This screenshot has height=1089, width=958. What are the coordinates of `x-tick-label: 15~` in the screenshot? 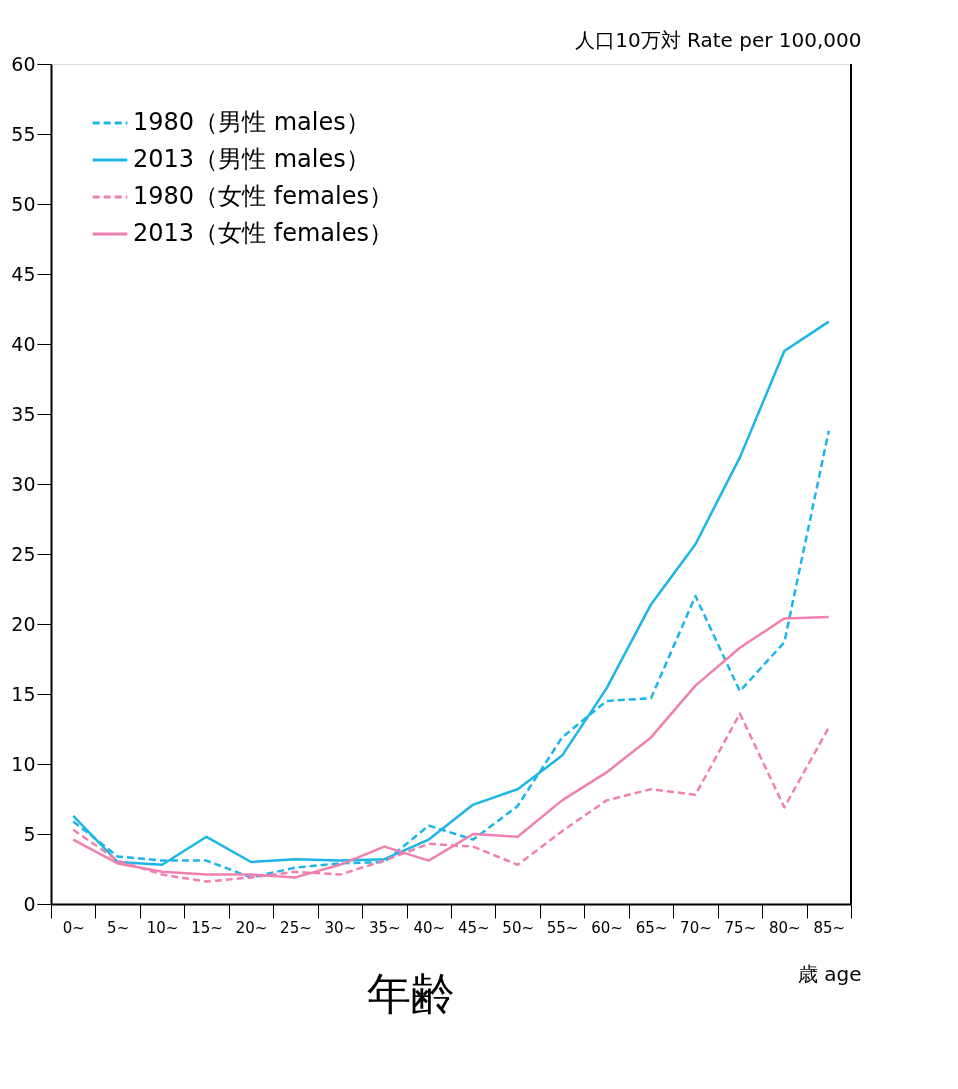 It's located at (207, 927).